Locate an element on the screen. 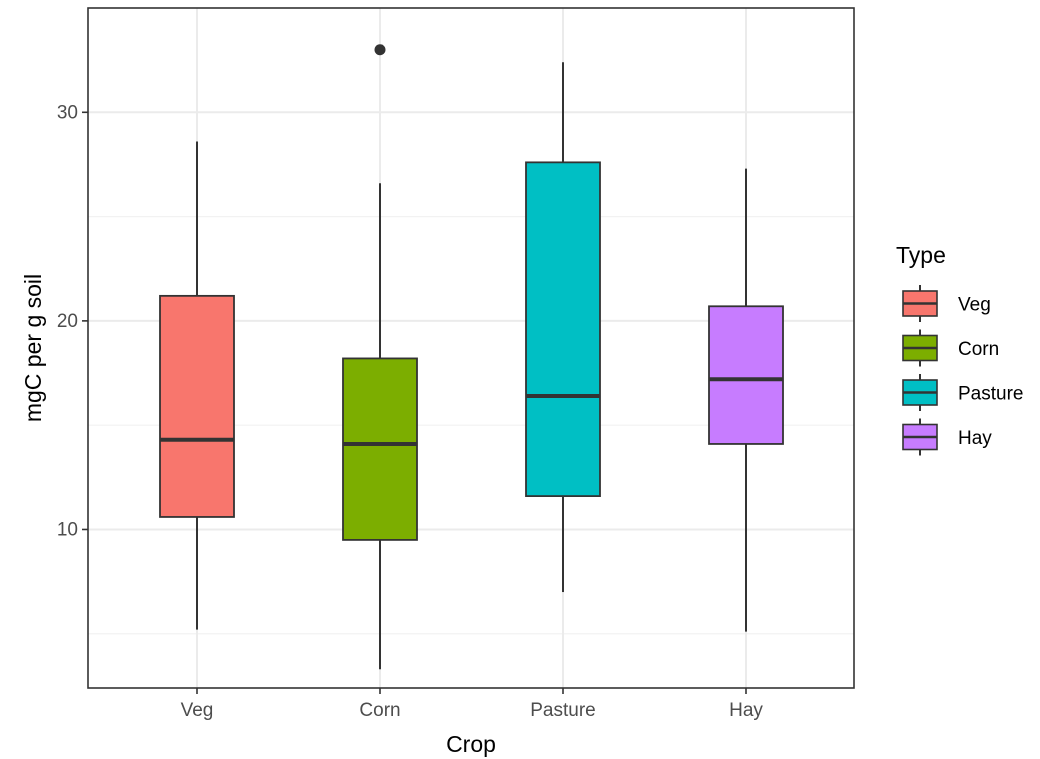 This screenshot has height=759, width=1040. box-corn is located at coordinates (380, 357).